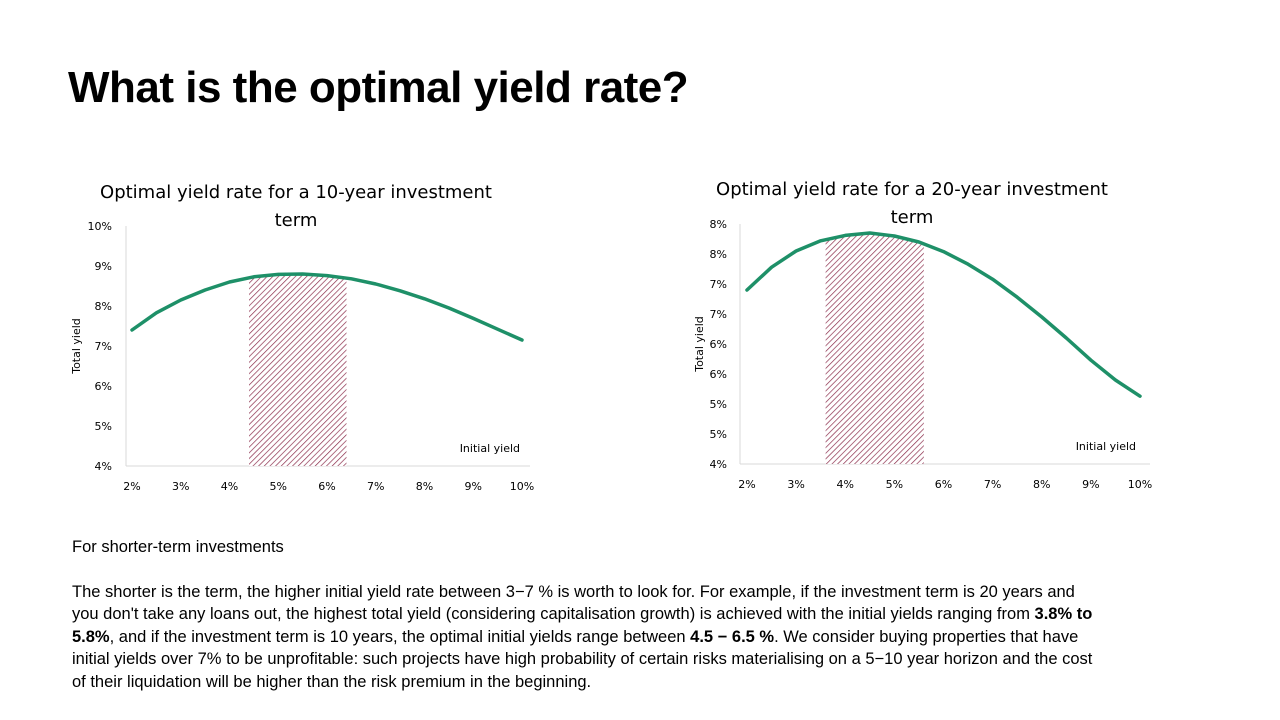 Image resolution: width=1280 pixels, height=720 pixels. What do you see at coordinates (582, 625) in the screenshot?
I see `range-20-year: 3.8% to 5.8%` at bounding box center [582, 625].